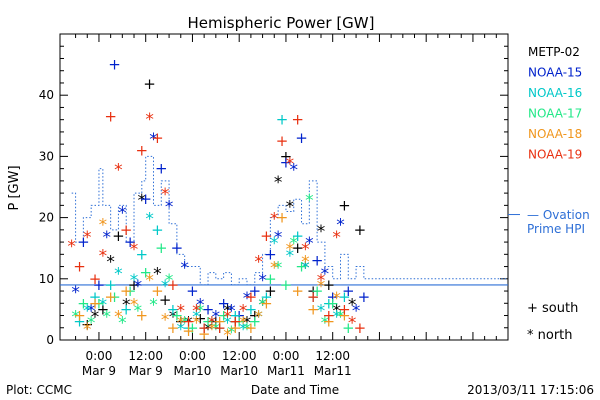 Image resolution: width=600 pixels, height=400 pixels. What do you see at coordinates (281, 23) in the screenshot?
I see `chart-title: Hemispheric Power [GW]` at bounding box center [281, 23].